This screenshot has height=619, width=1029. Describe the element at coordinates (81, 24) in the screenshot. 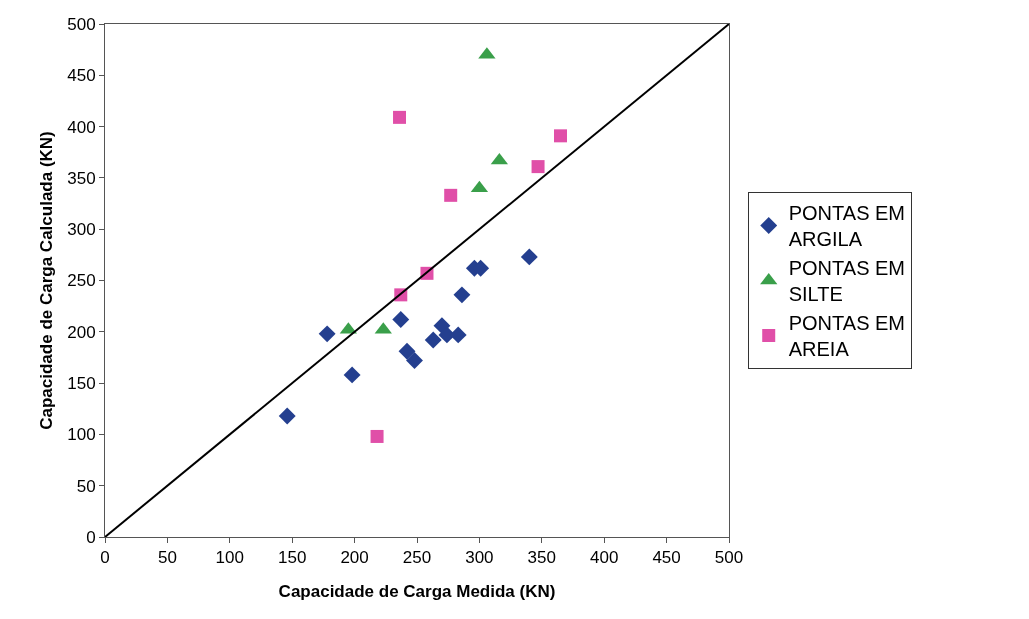

I see `y-tick-label: 500` at that location.